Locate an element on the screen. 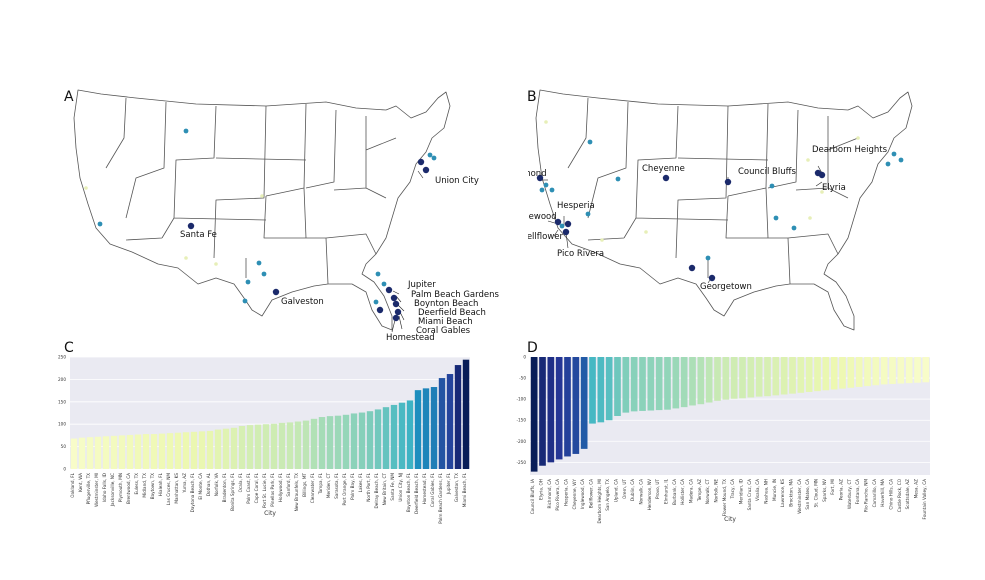  x-tick-label: Westminster, MI is located at coordinates (96, 490).